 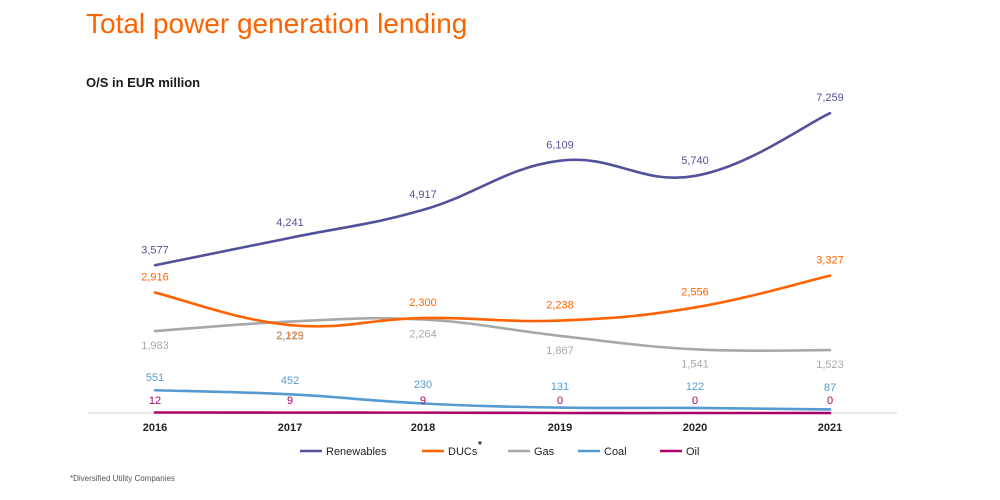 What do you see at coordinates (290, 381) in the screenshot?
I see `data-label-coal: 452` at bounding box center [290, 381].